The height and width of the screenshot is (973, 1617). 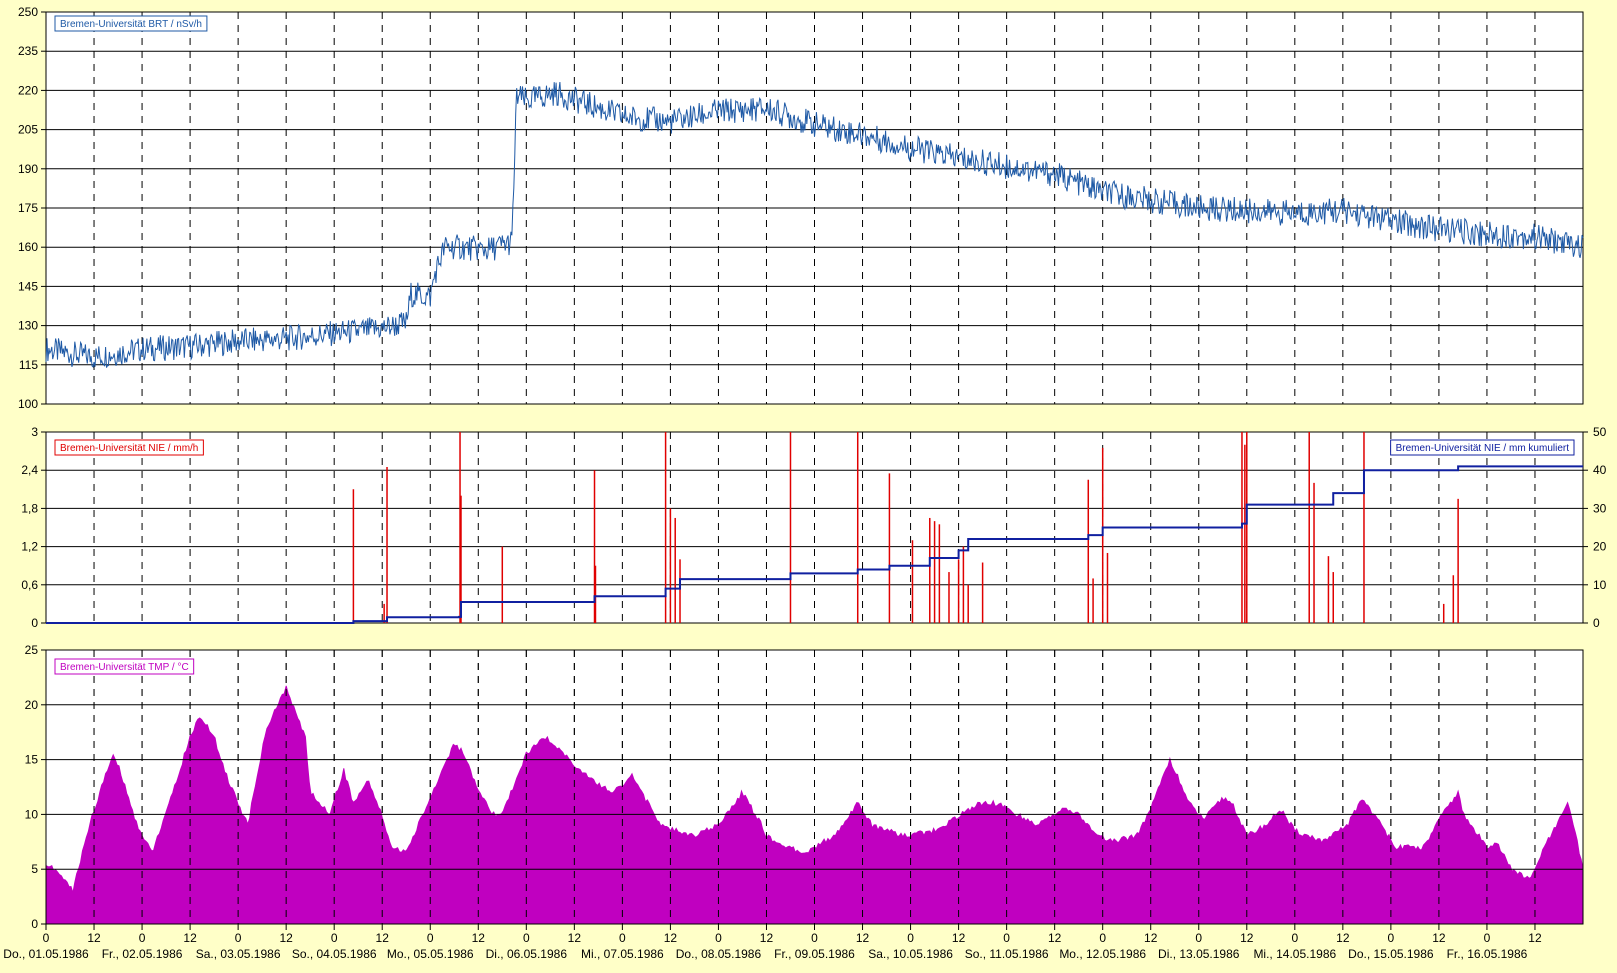 What do you see at coordinates (1294, 954) in the screenshot?
I see `x-date-label: Mi., 14.05.1986` at bounding box center [1294, 954].